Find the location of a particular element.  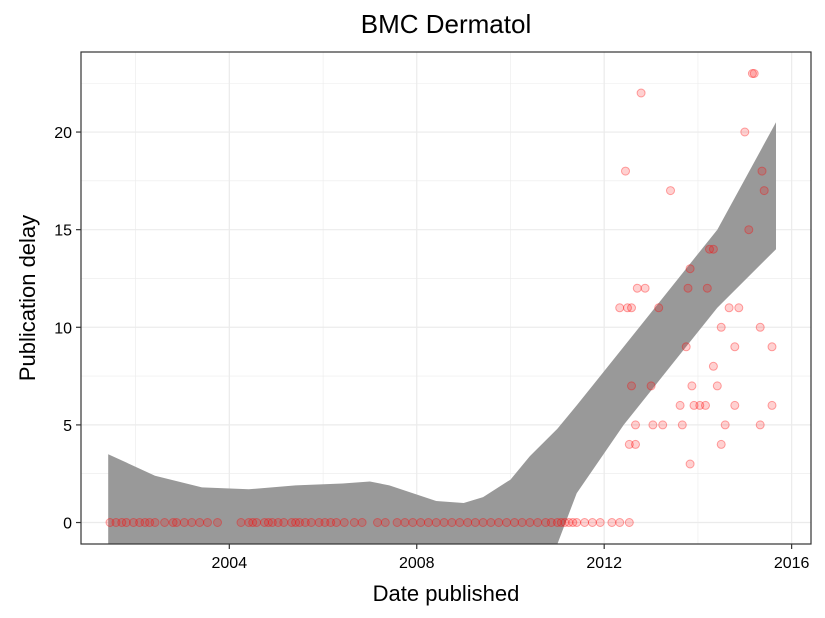

y-axis-title: Publication delay is located at coordinates (27, 298).